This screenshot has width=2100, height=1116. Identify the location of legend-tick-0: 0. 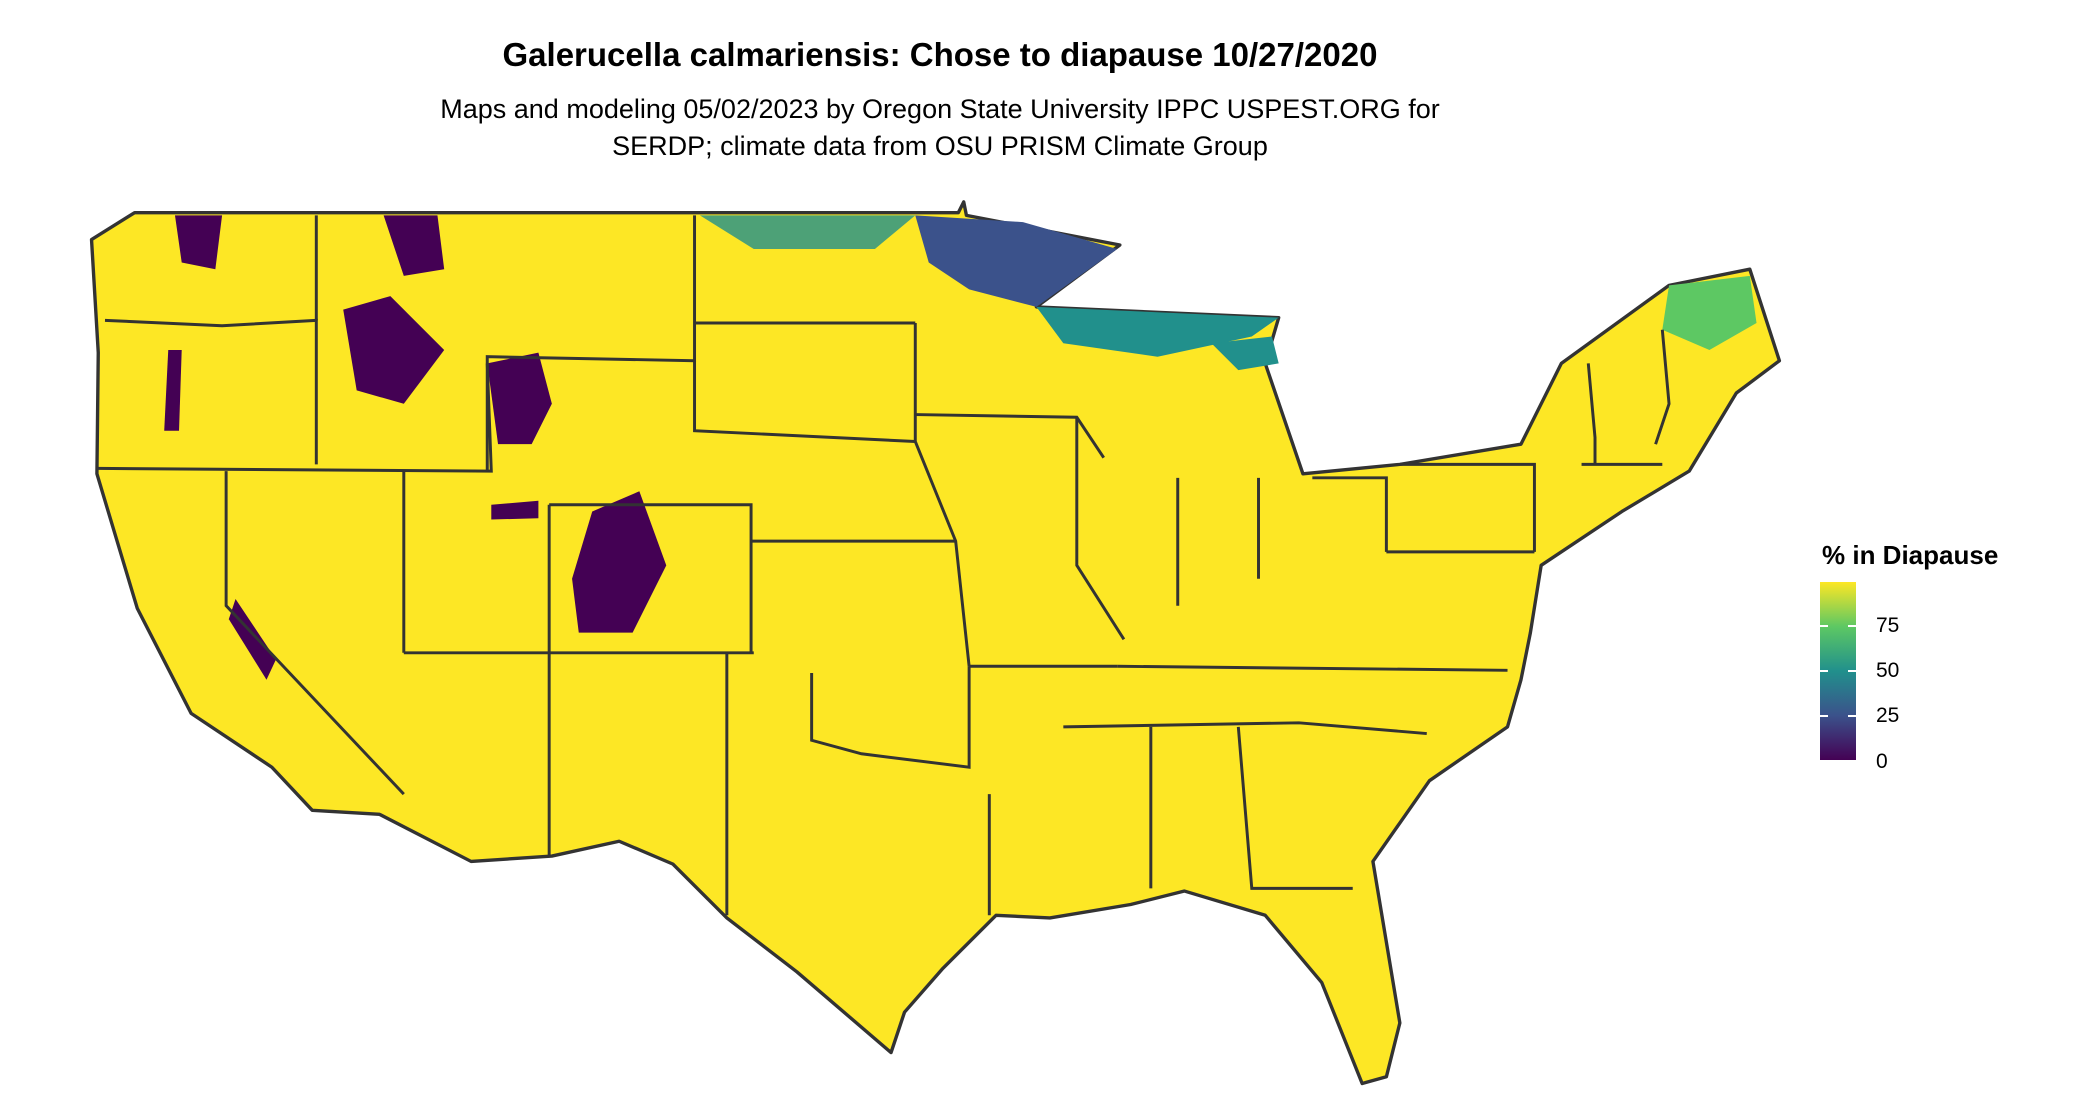
(1882, 761).